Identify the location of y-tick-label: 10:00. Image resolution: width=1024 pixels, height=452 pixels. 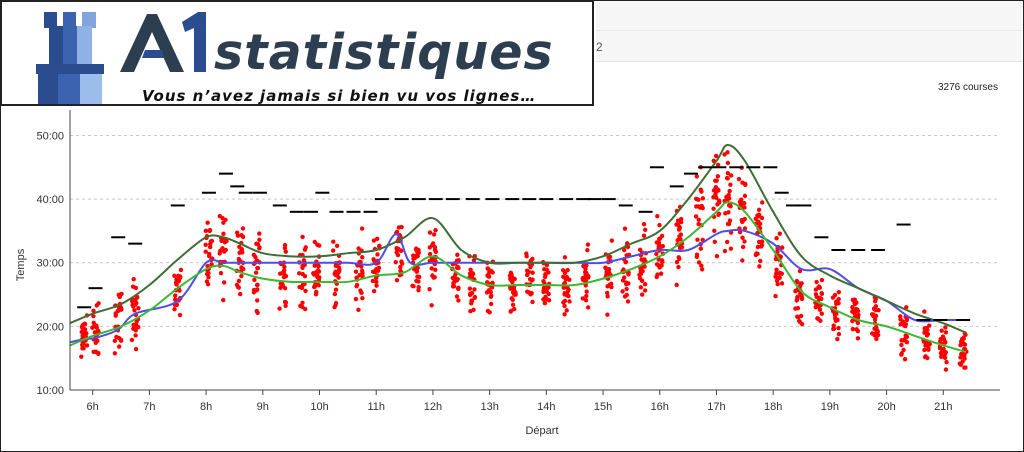
(50, 391).